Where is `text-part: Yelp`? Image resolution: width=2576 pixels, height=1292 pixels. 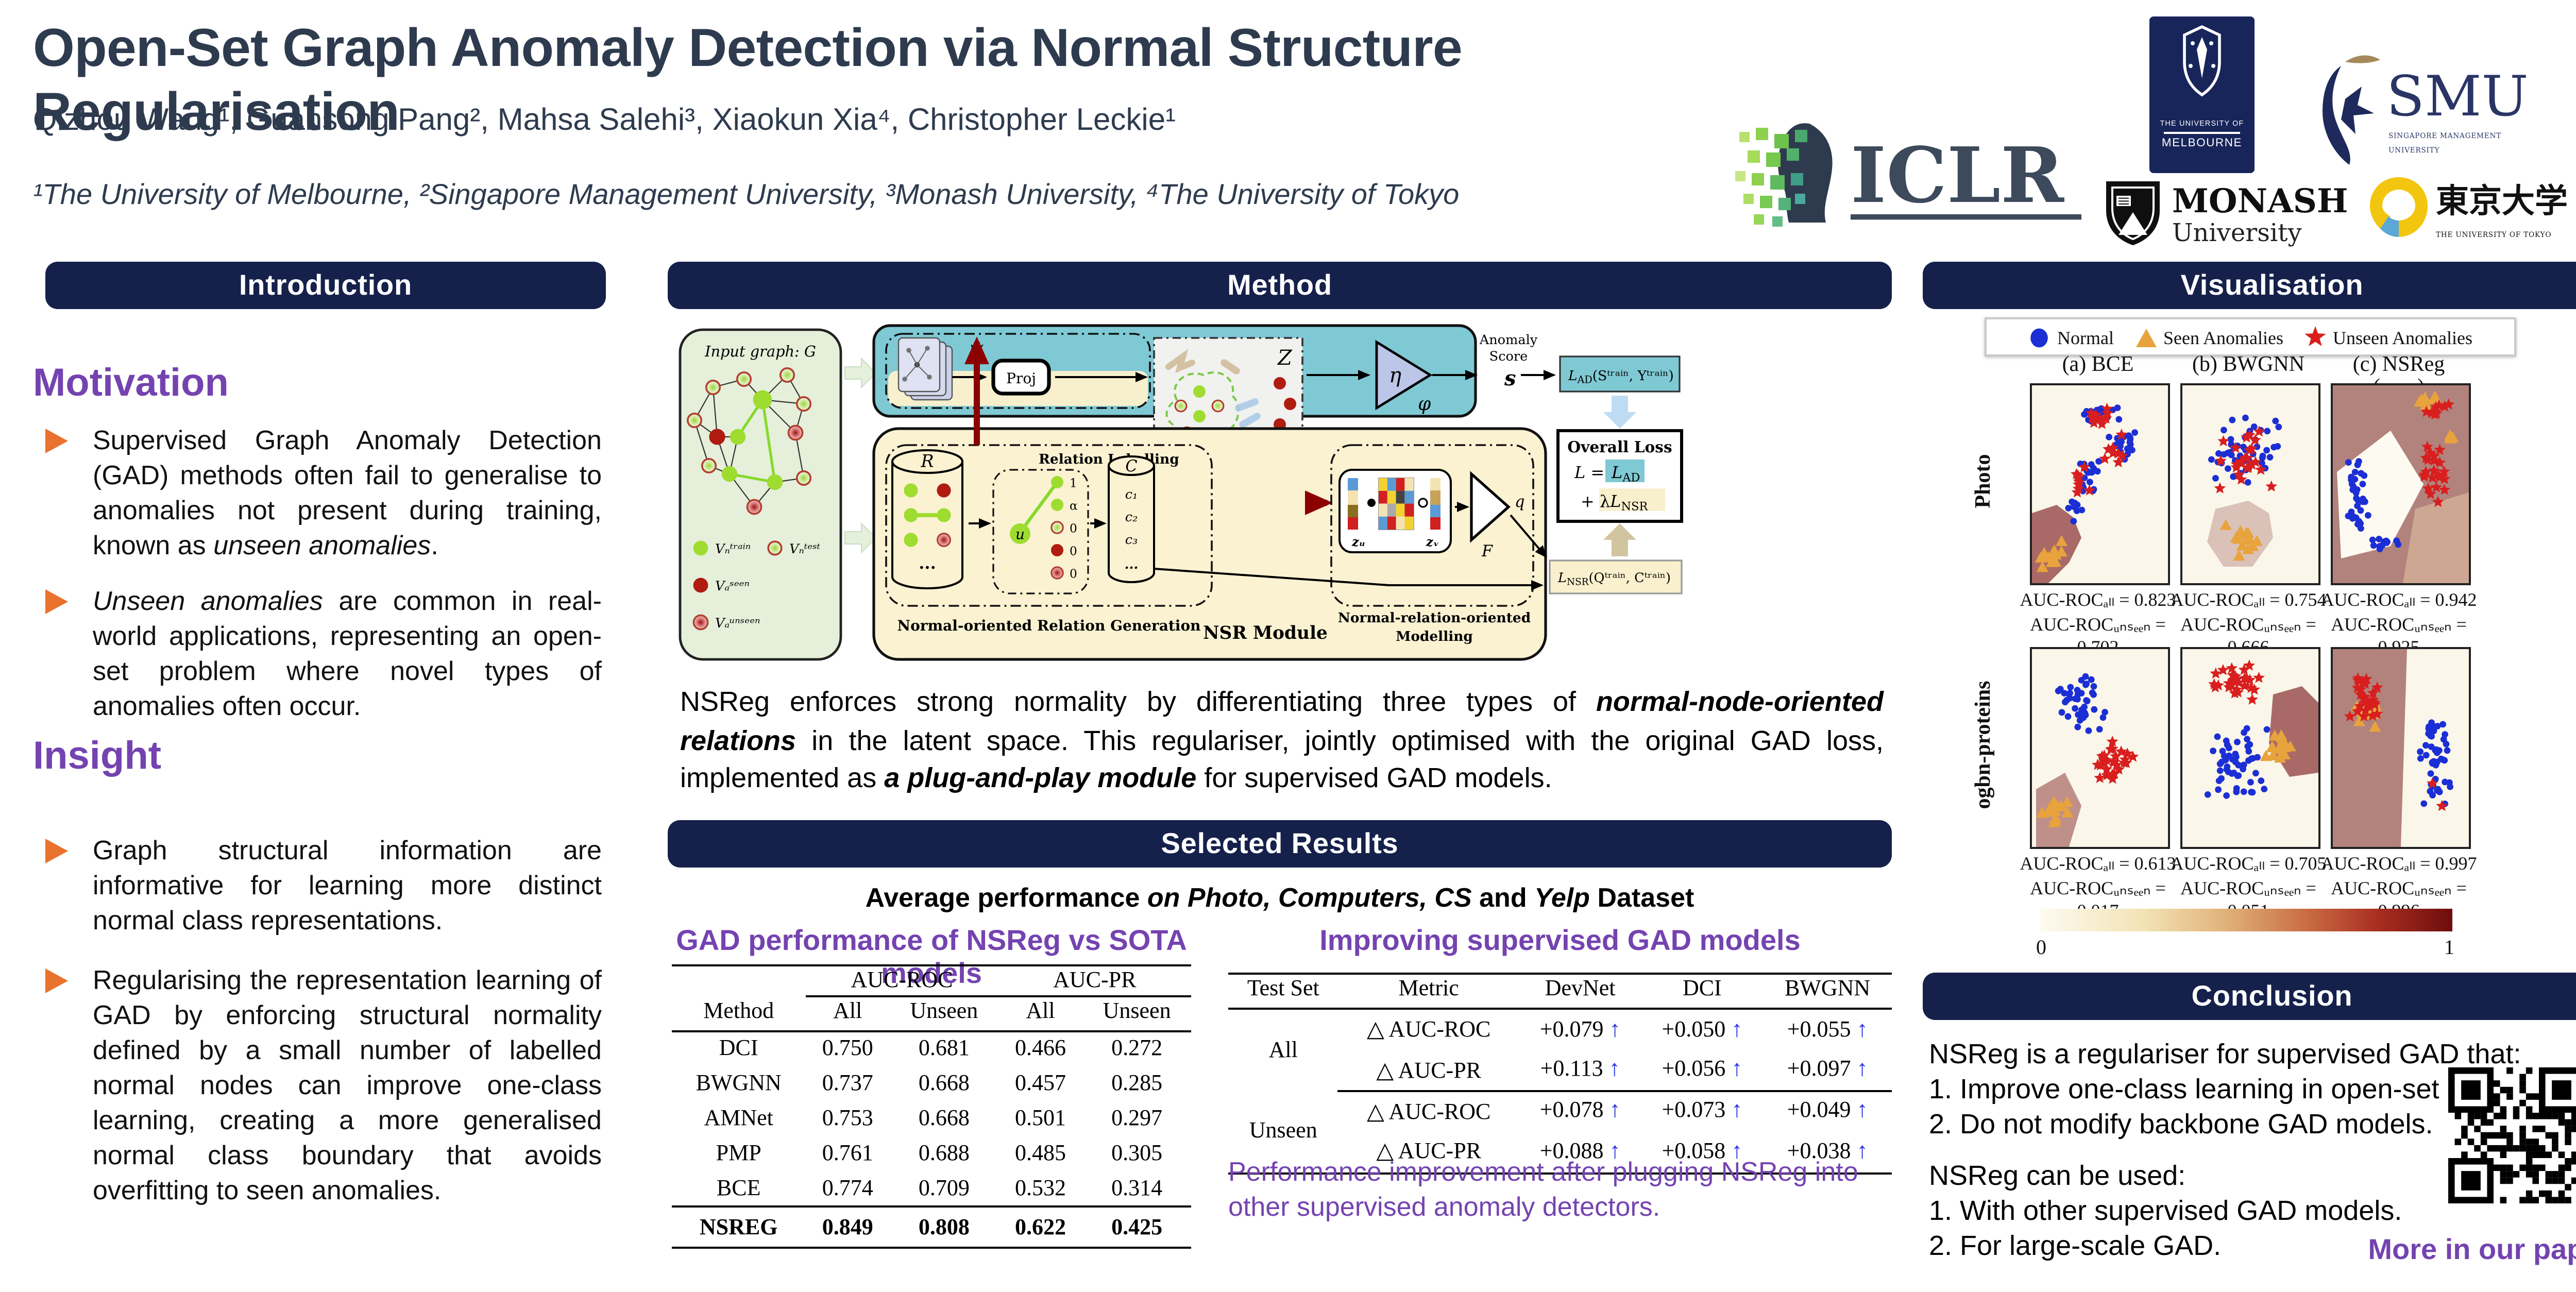 text-part: Yelp is located at coordinates (1562, 897).